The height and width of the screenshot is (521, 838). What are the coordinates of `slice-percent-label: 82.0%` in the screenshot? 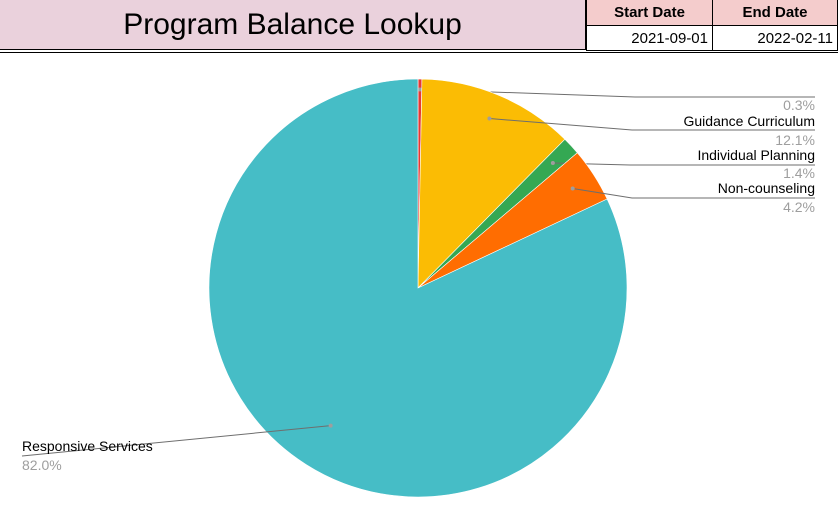 It's located at (42, 465).